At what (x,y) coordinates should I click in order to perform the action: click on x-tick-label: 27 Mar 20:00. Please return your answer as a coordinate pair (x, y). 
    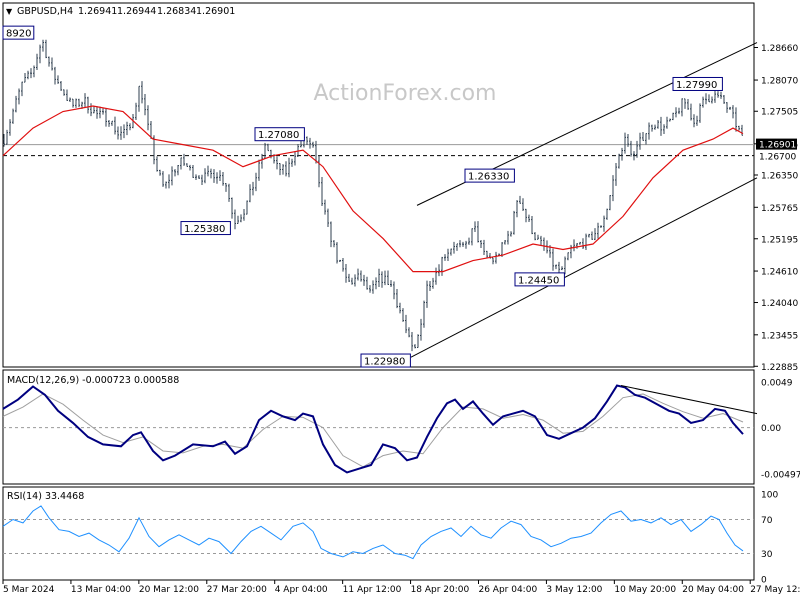
    Looking at the image, I should click on (237, 590).